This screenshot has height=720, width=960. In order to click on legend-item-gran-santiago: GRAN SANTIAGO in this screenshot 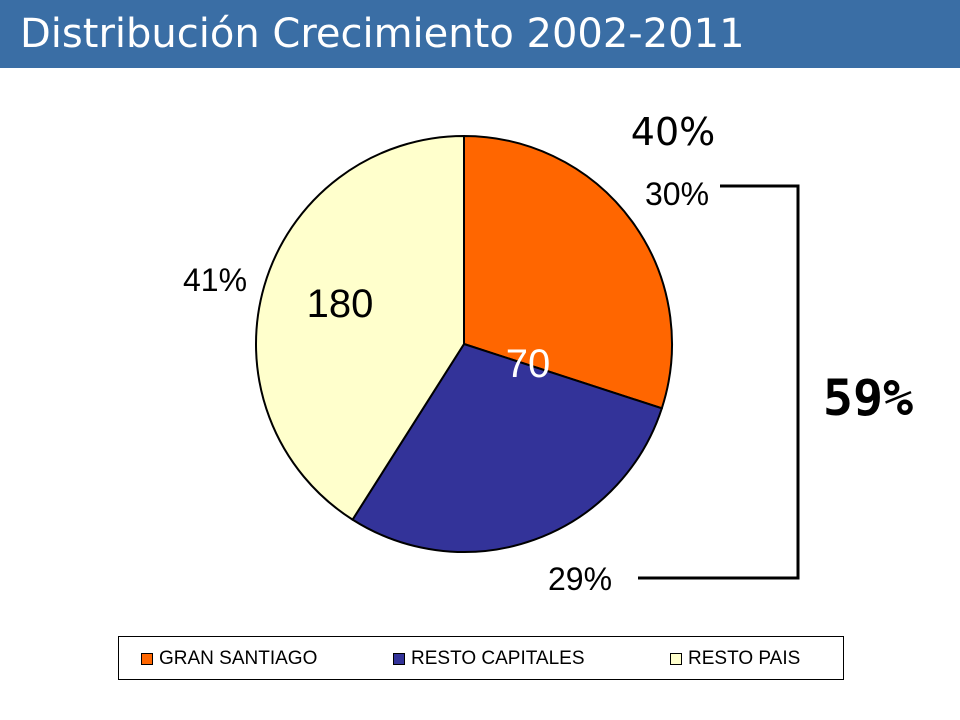, I will do `click(229, 659)`.